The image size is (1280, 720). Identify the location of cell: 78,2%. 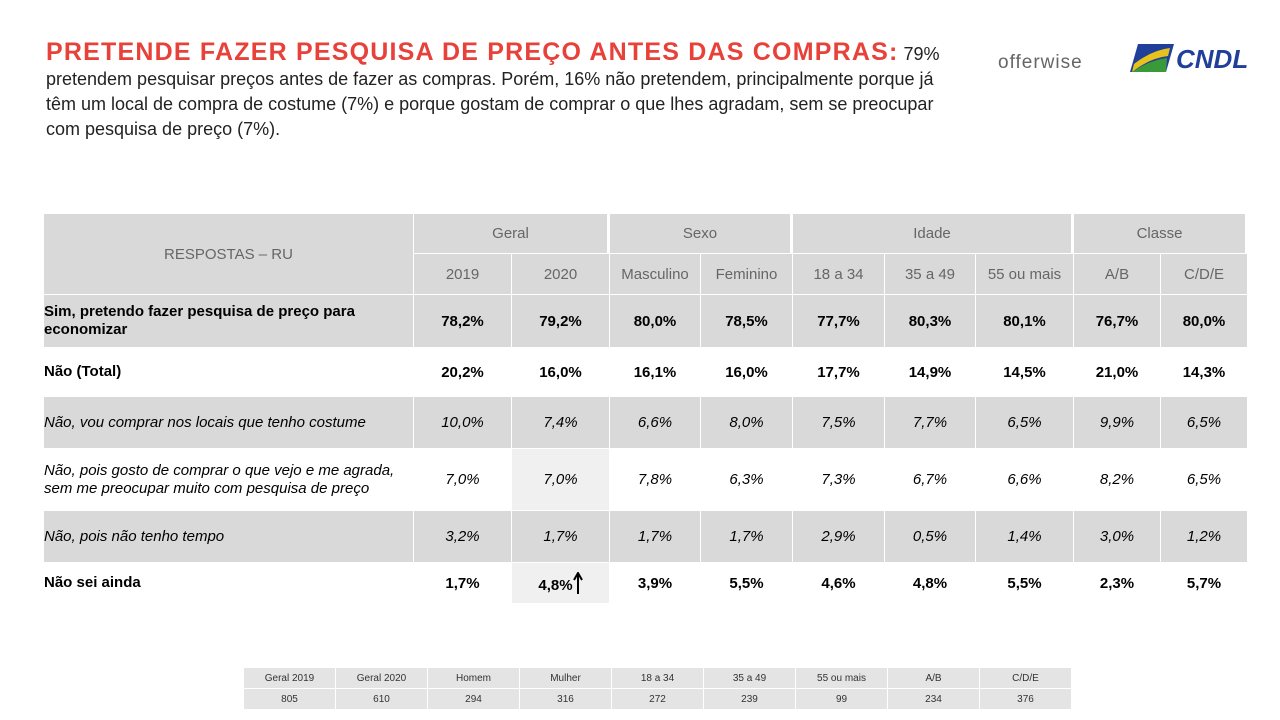
(463, 321).